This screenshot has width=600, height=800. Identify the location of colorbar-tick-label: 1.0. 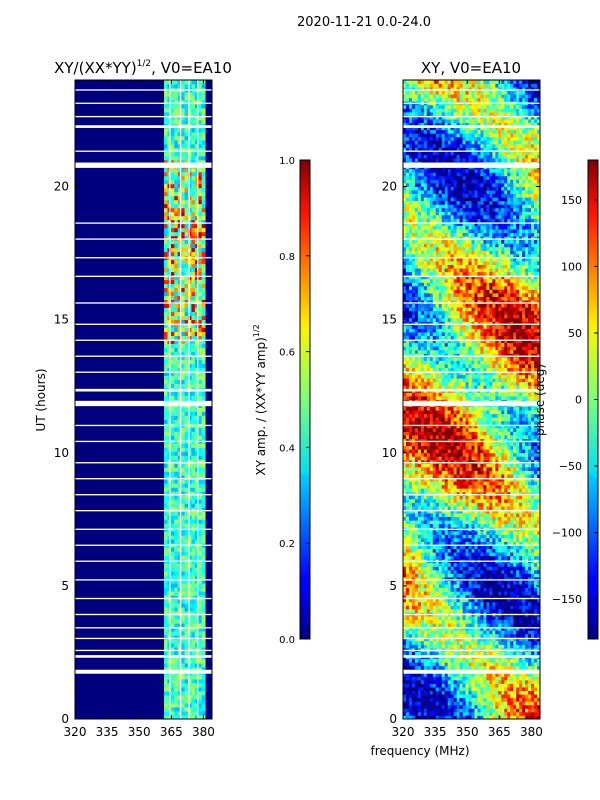
(287, 161).